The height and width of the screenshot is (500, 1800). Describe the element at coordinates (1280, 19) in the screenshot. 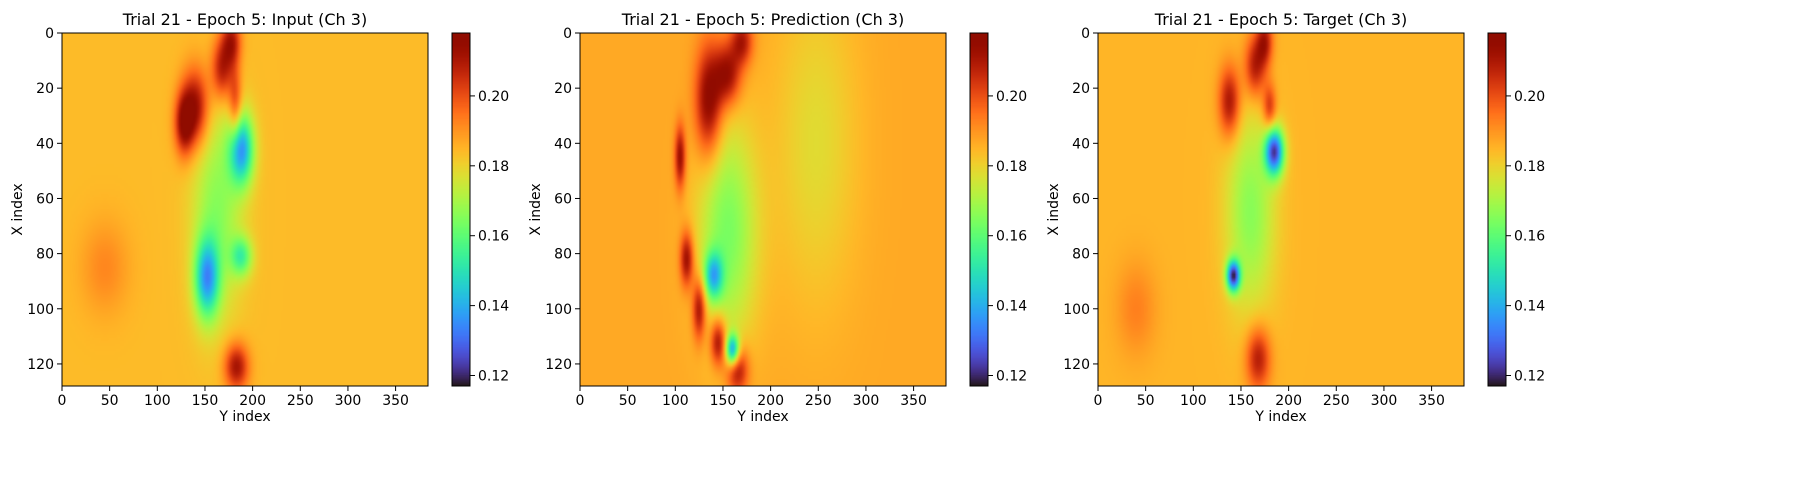

I see `chart-title: Trial 21 - Epoch 5: Target (Ch 3)` at that location.